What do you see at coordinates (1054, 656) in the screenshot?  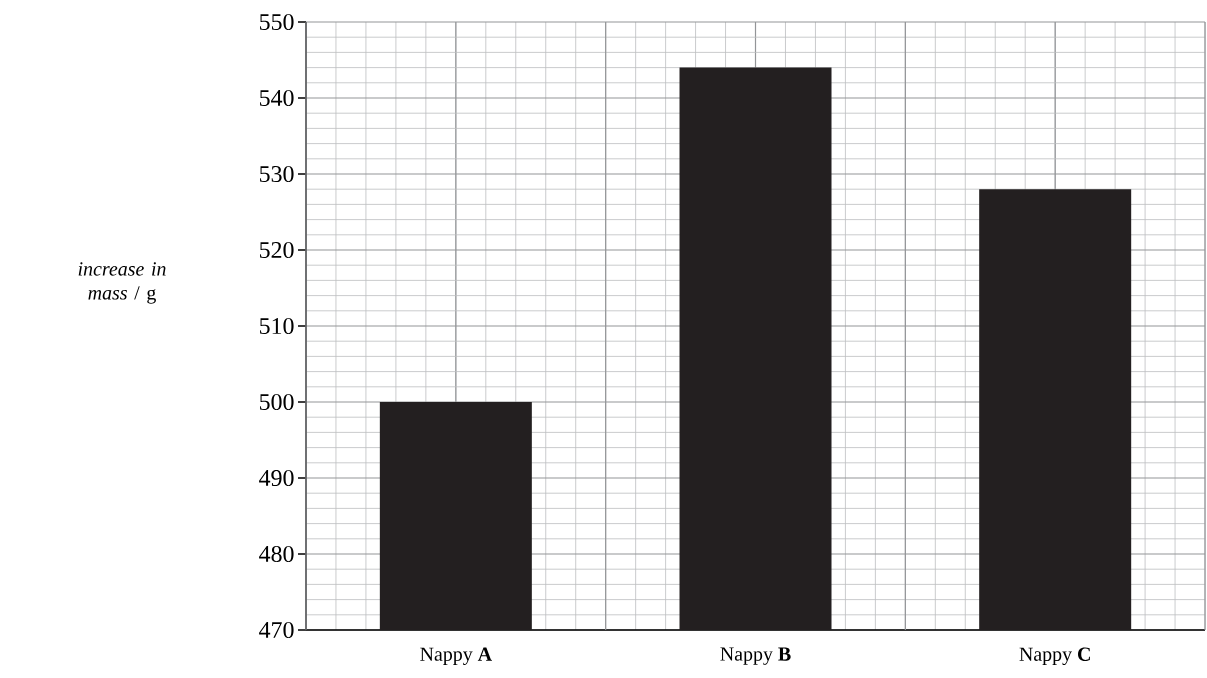 I see `x-tick-label: Nappy C` at bounding box center [1054, 656].